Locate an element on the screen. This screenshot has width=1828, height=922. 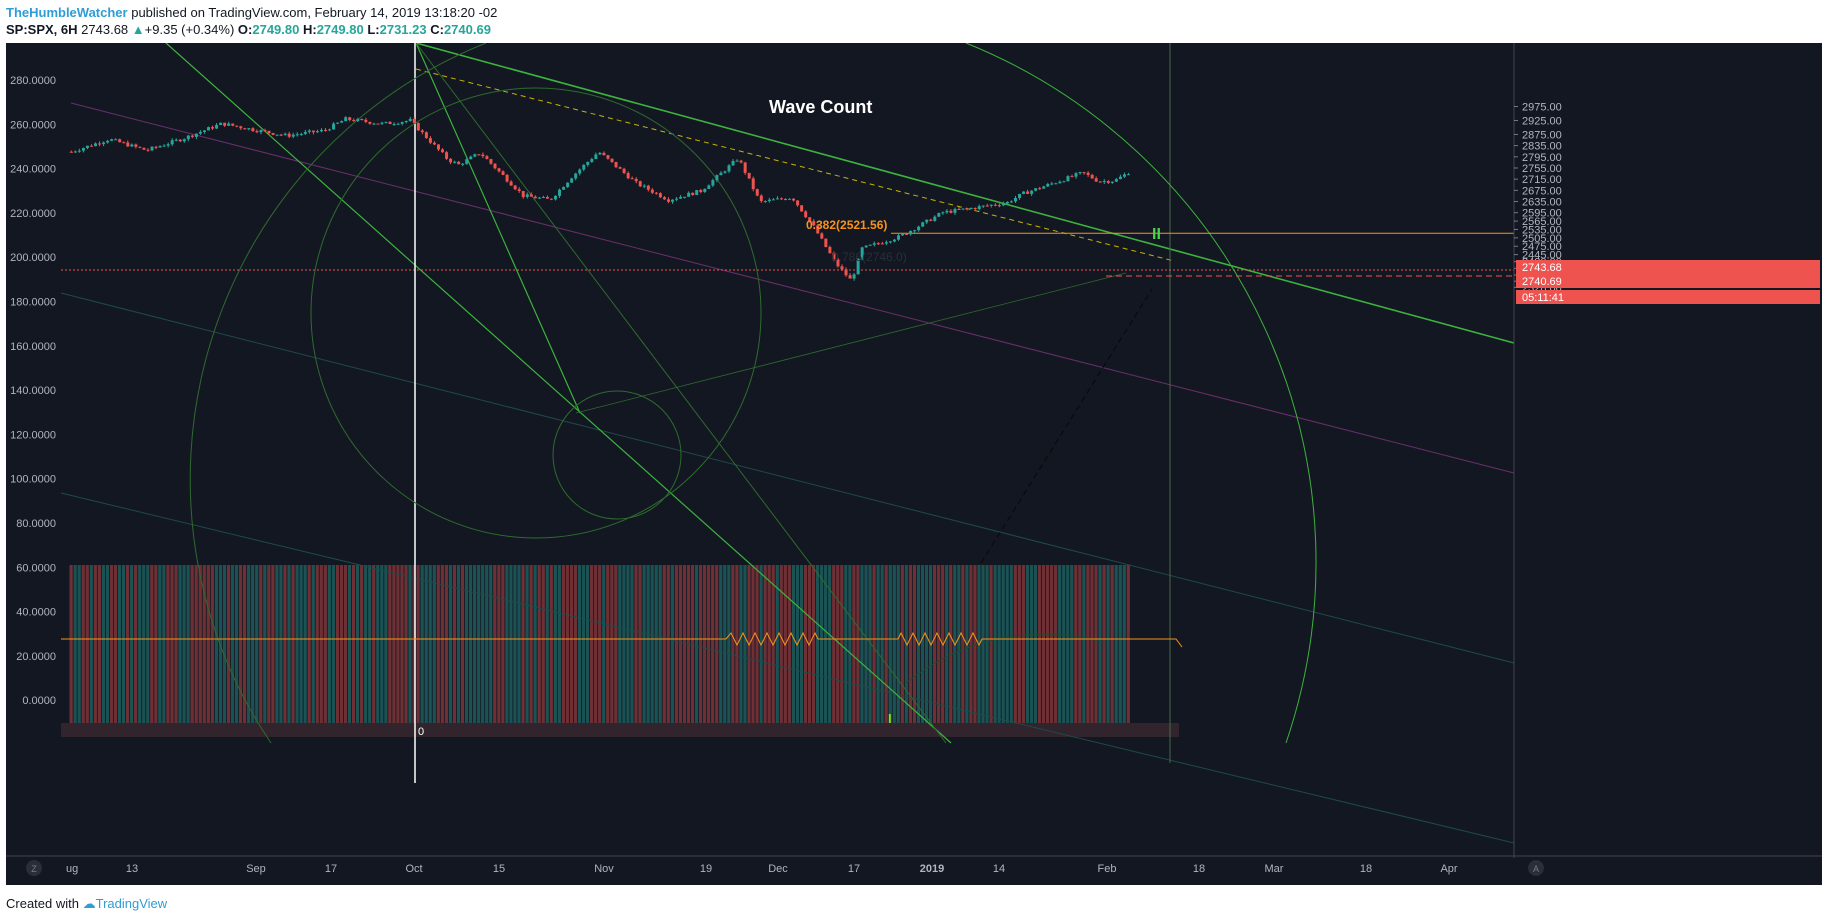
auto-scale-icon: A is located at coordinates (1536, 869).